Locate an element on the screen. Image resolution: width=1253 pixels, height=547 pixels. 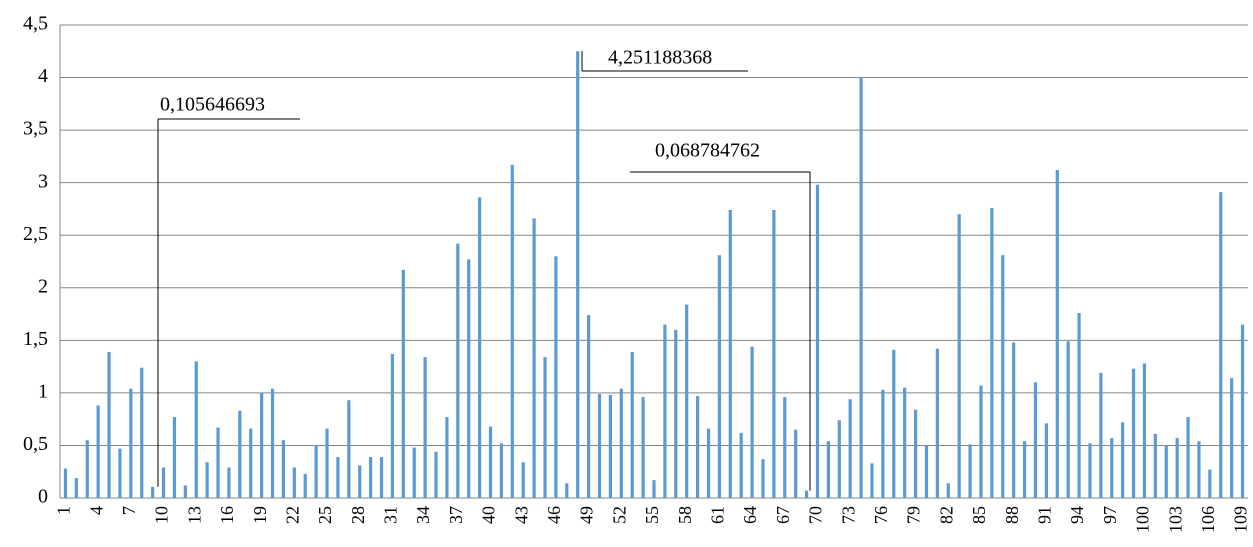
y-tick-label: 4,5 is located at coordinates (35, 24).